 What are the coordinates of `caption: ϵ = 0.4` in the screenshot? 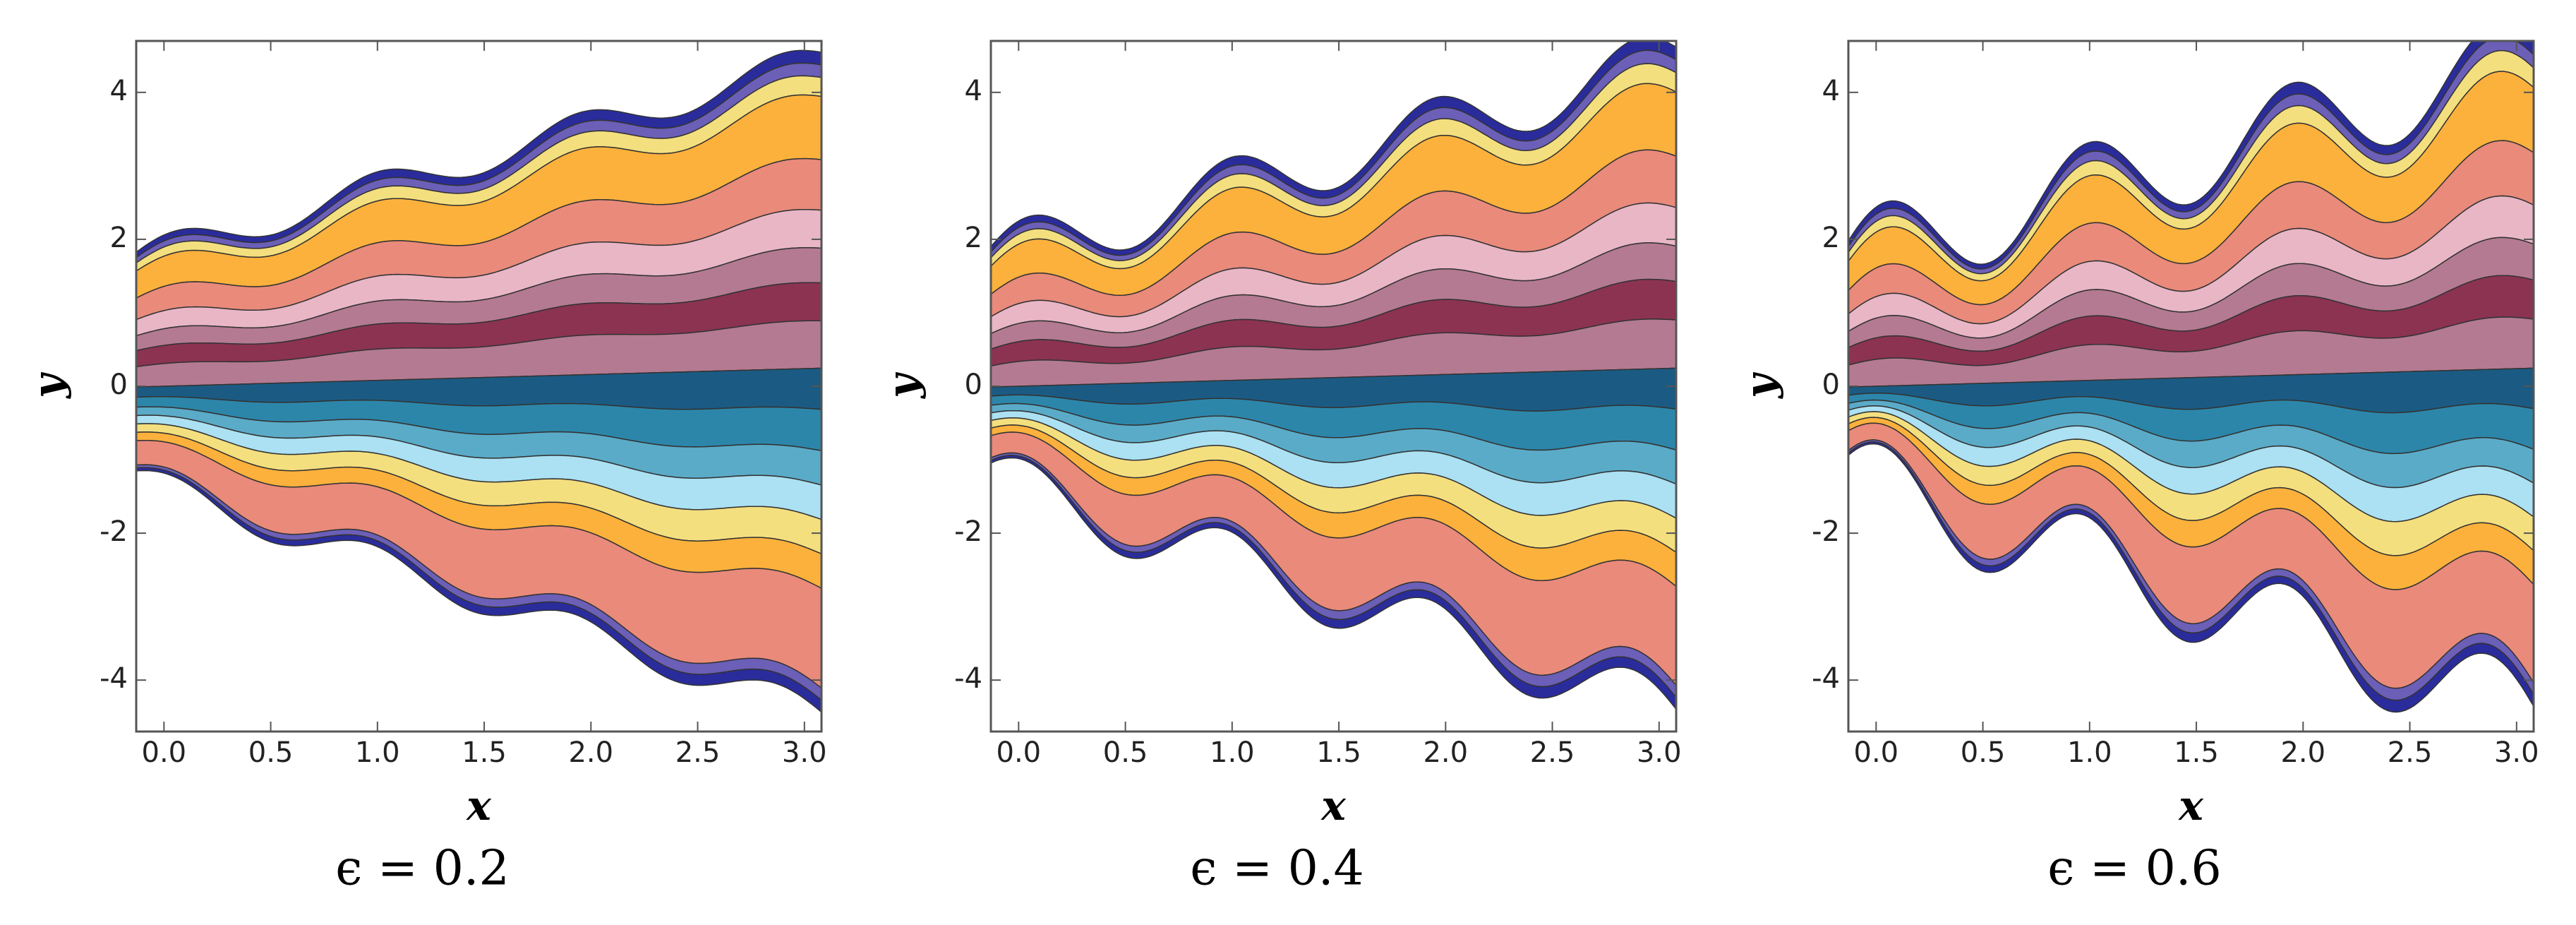 It's located at (1277, 869).